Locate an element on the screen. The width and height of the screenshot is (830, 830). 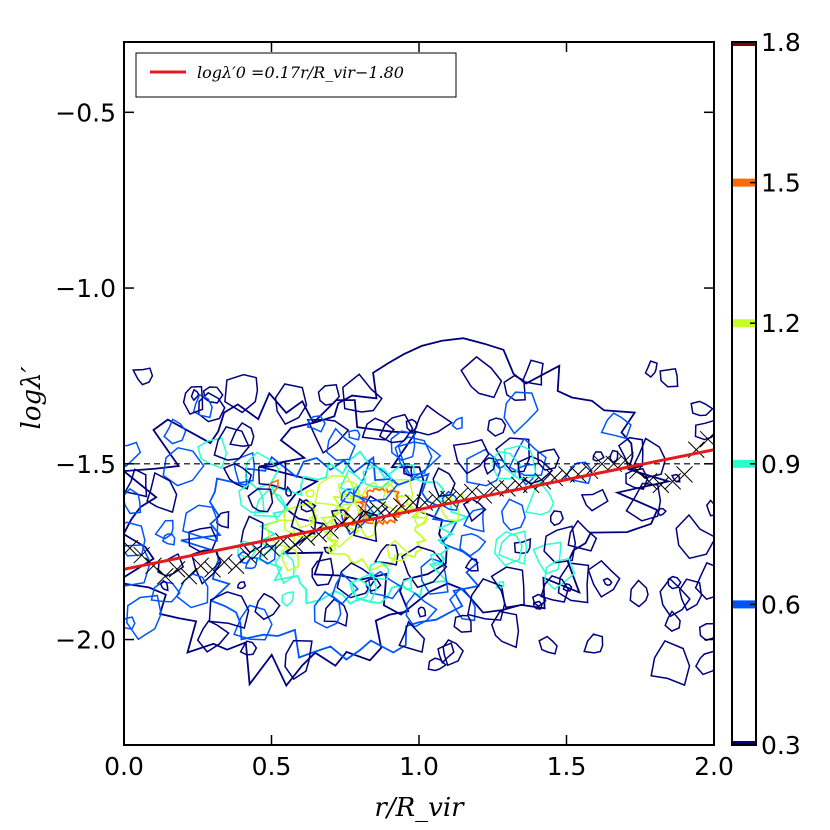
colorbar-bands is located at coordinates (744, 393).